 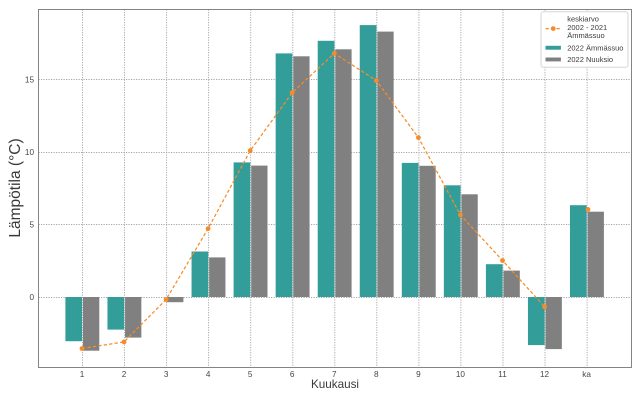 What do you see at coordinates (15, 187) in the screenshot?
I see `svg-text: Lämpötila (°C)` at bounding box center [15, 187].